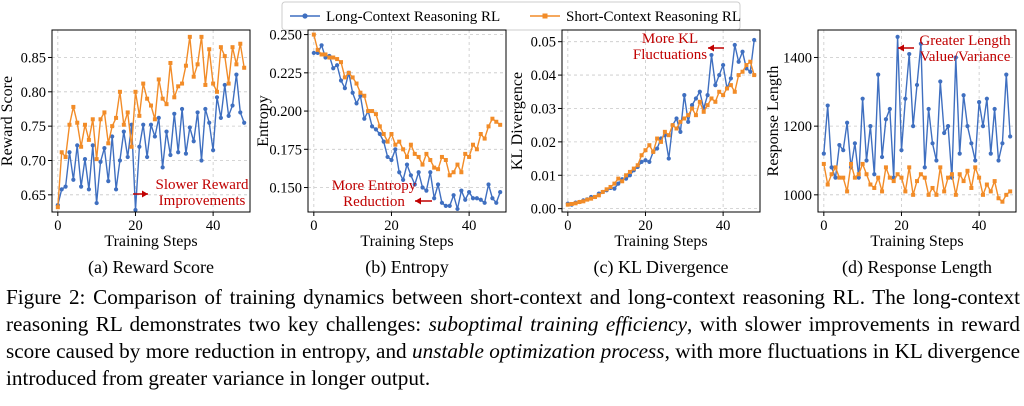 Image resolution: width=1024 pixels, height=406 pixels. Describe the element at coordinates (543, 43) in the screenshot. I see `y-tick-label: 0.05` at that location.